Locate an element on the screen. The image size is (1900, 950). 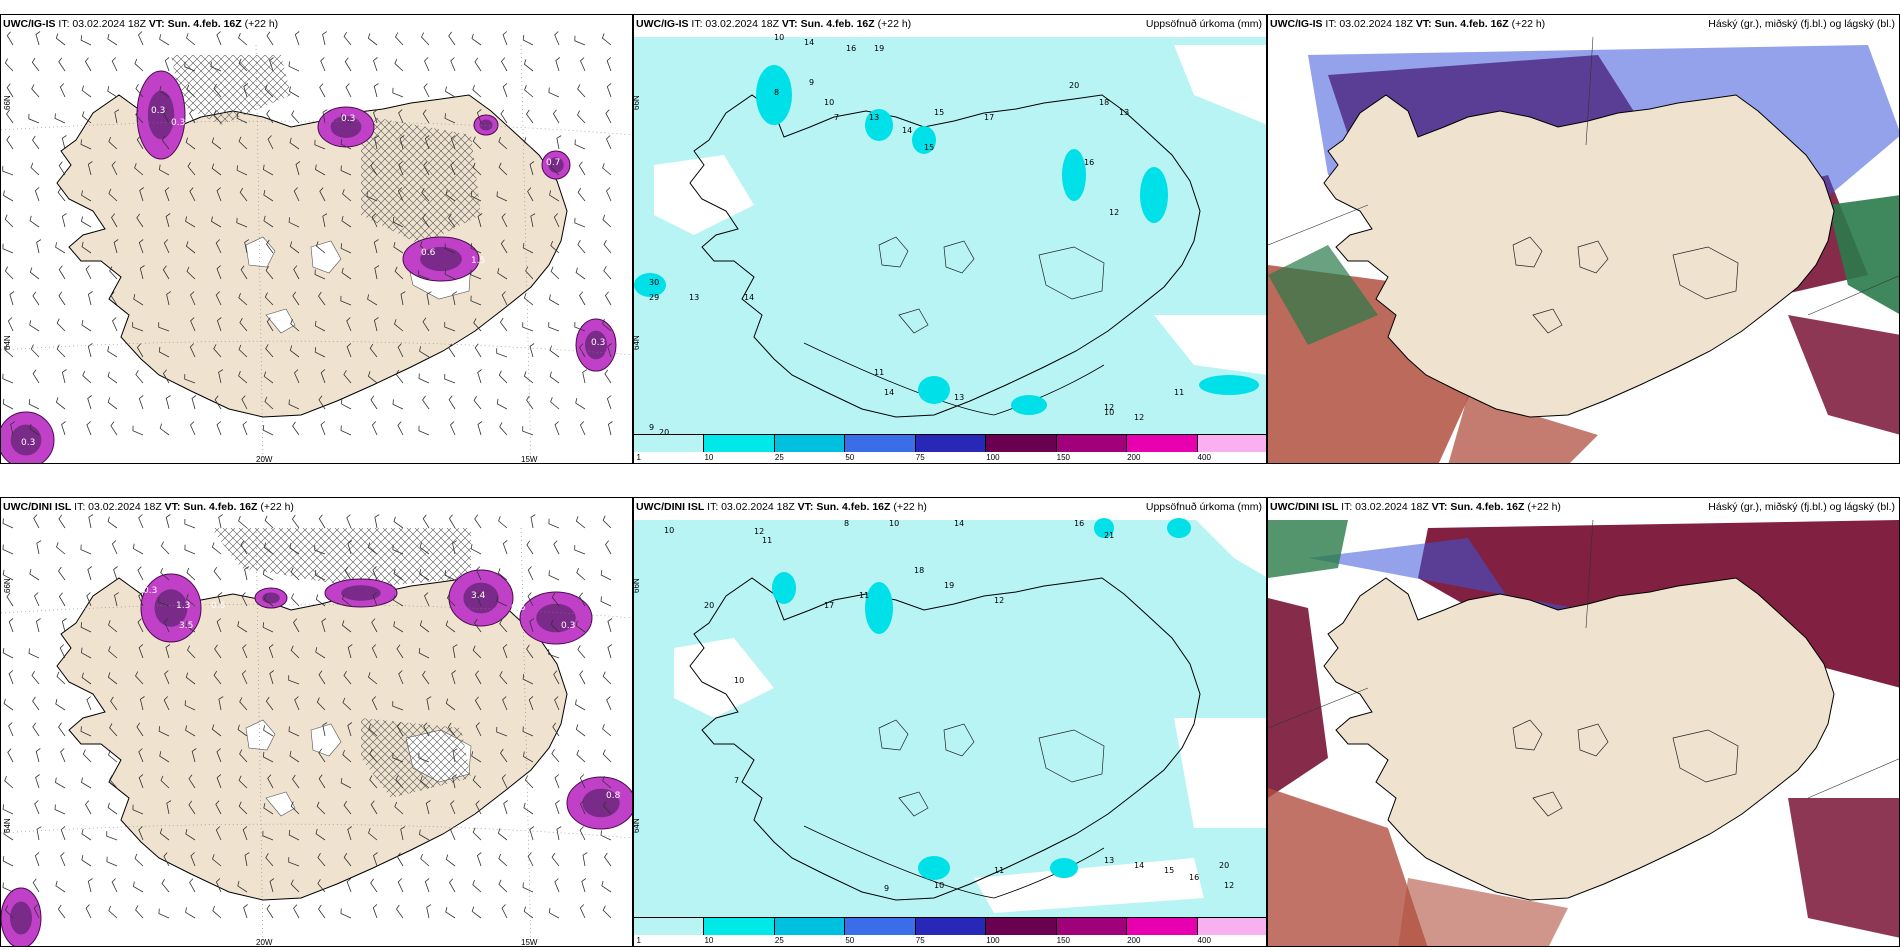
precip-value: 20 is located at coordinates (1224, 865).